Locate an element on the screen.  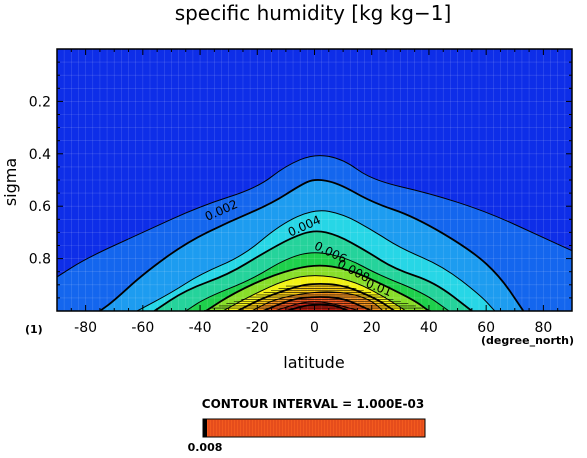
colorbar: 0.008 is located at coordinates (307, 436).